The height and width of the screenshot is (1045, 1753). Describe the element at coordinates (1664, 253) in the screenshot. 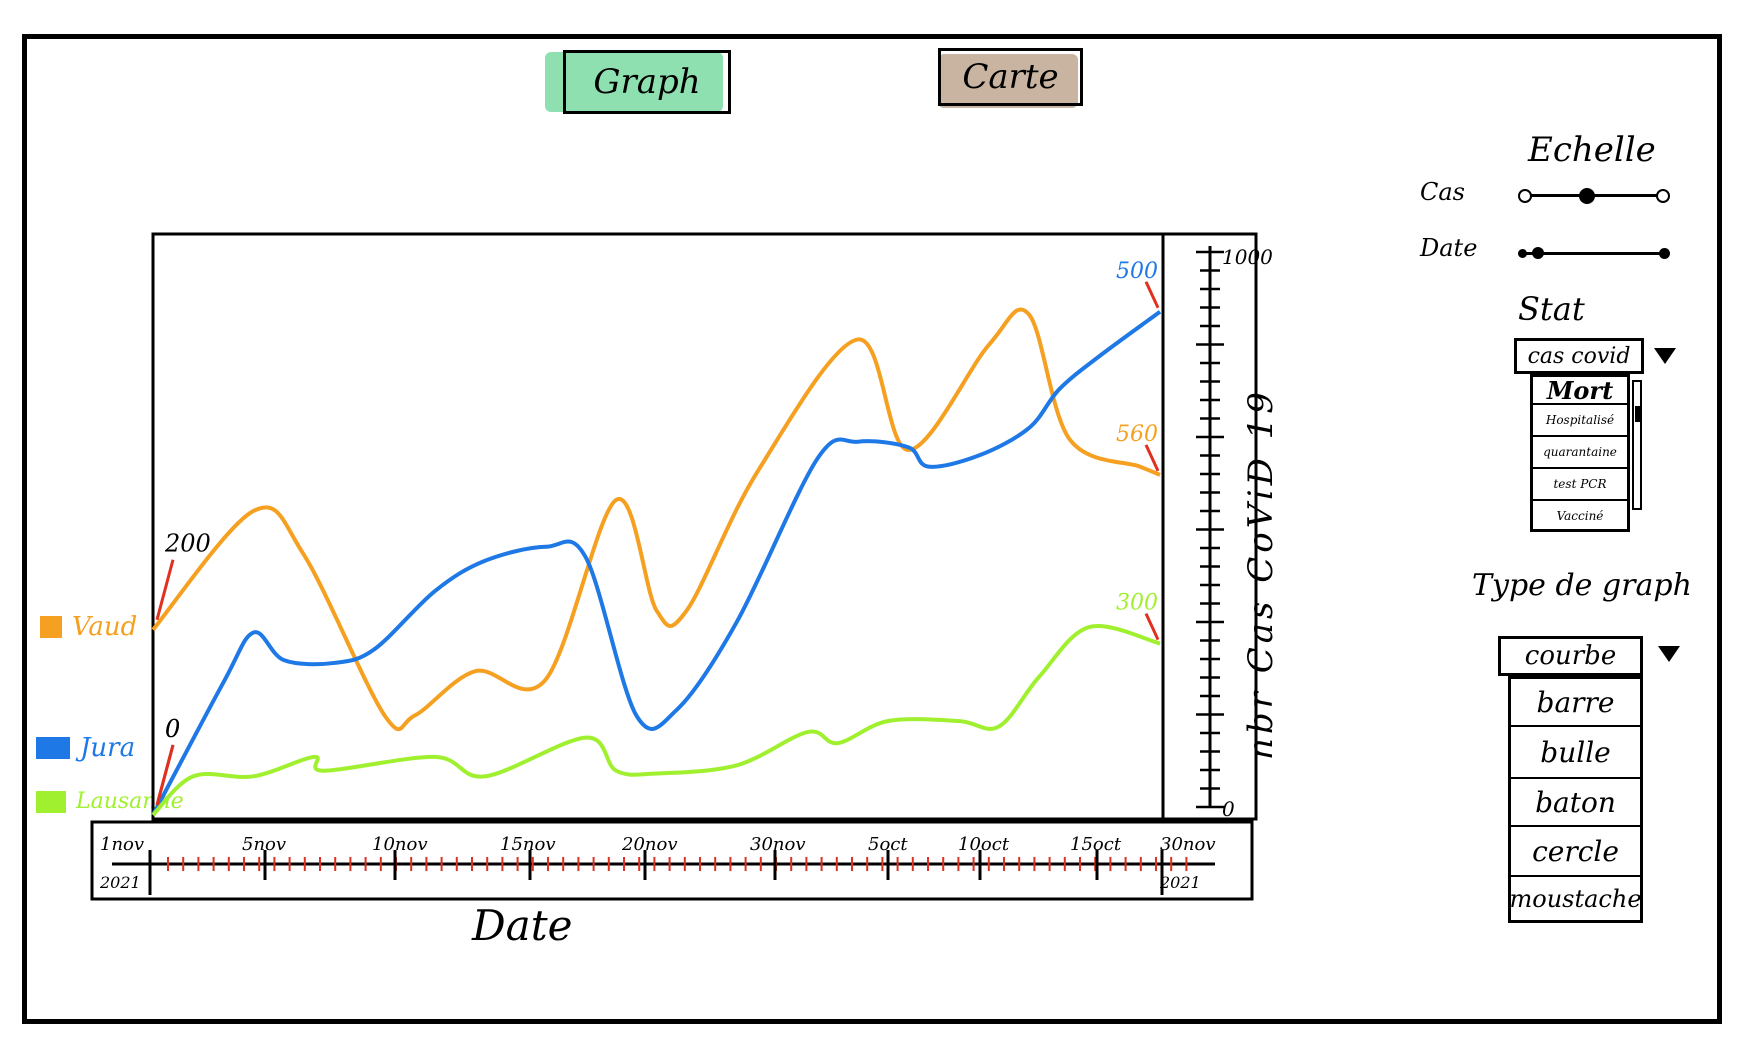

I see `scale-slider-date-end` at that location.